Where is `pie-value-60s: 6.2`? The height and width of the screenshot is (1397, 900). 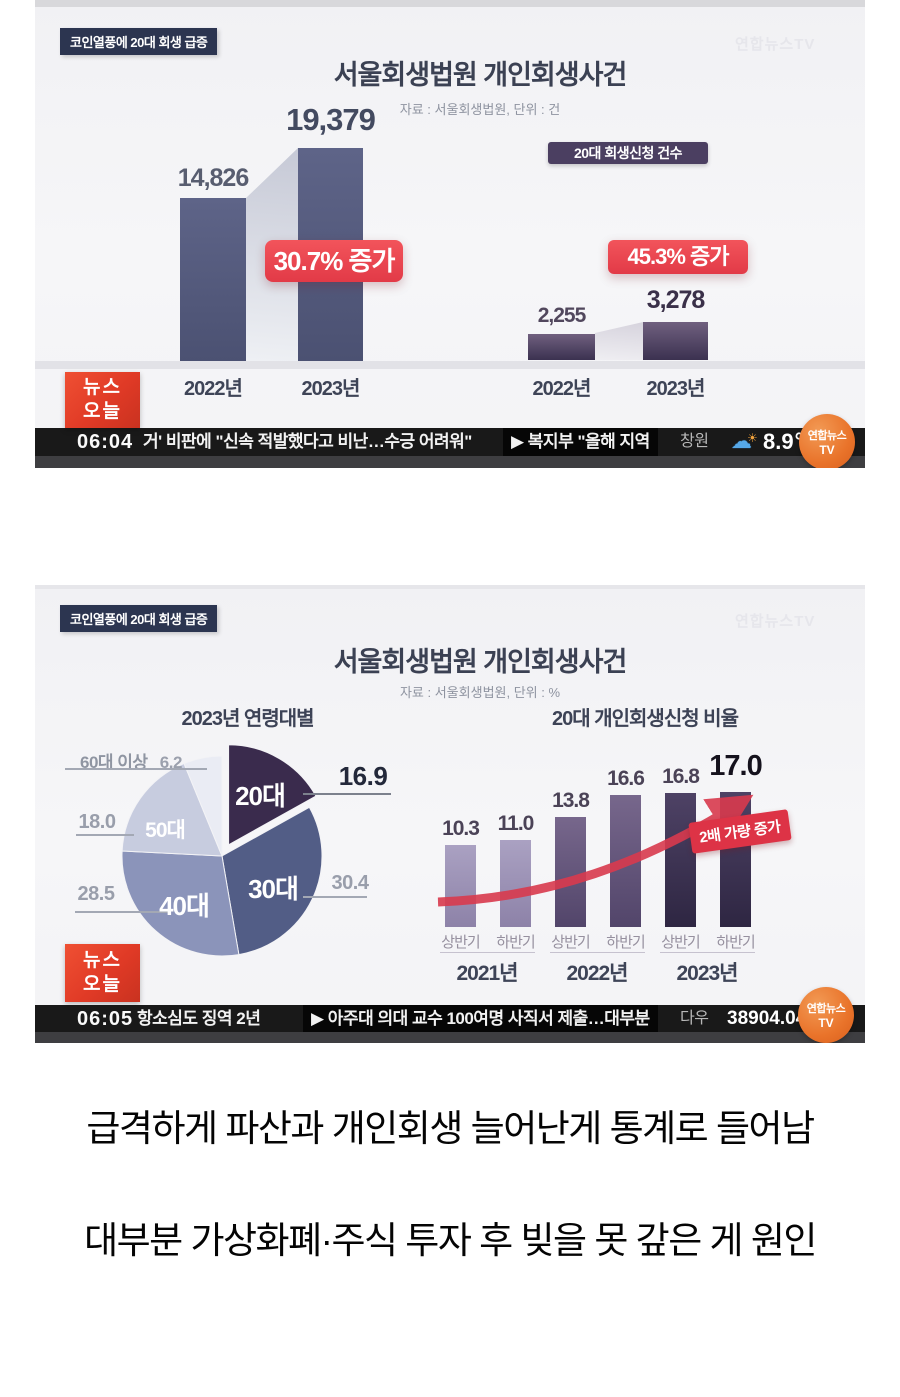 pie-value-60s: 6.2 is located at coordinates (171, 762).